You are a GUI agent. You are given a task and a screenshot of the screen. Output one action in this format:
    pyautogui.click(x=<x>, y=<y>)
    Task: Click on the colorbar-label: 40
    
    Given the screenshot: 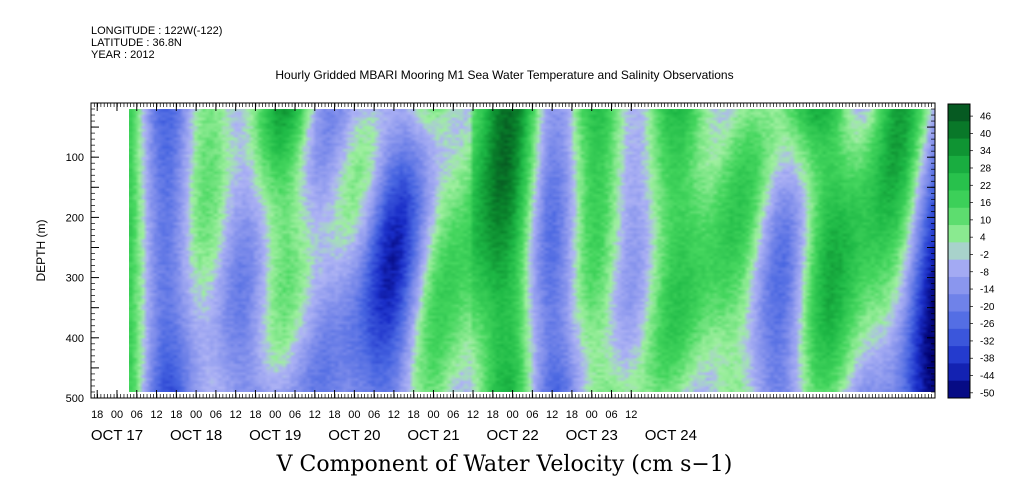 What is the action you would take?
    pyautogui.click(x=986, y=134)
    